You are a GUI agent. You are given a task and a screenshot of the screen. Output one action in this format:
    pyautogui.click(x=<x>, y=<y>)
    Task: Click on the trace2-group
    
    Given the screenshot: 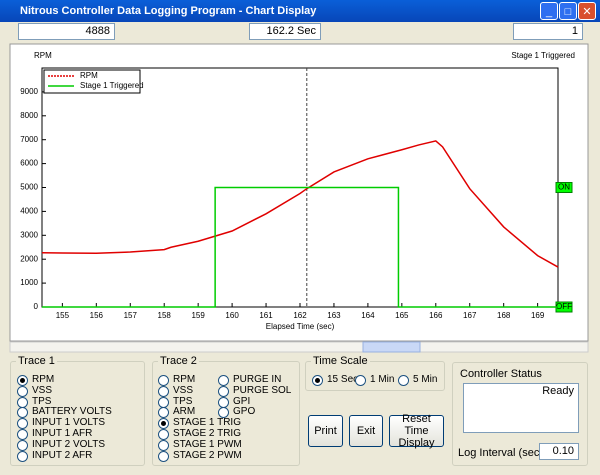 What is the action you would take?
    pyautogui.click(x=226, y=413)
    